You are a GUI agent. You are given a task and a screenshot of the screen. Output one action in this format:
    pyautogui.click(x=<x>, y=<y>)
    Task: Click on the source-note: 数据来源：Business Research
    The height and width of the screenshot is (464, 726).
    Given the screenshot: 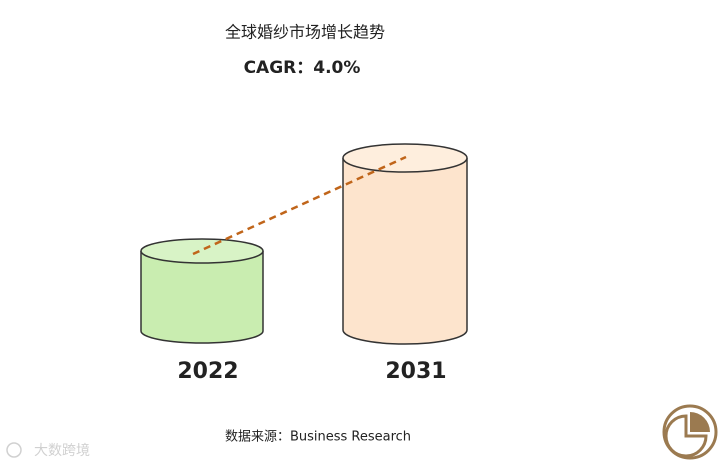 What is the action you would take?
    pyautogui.click(x=318, y=437)
    